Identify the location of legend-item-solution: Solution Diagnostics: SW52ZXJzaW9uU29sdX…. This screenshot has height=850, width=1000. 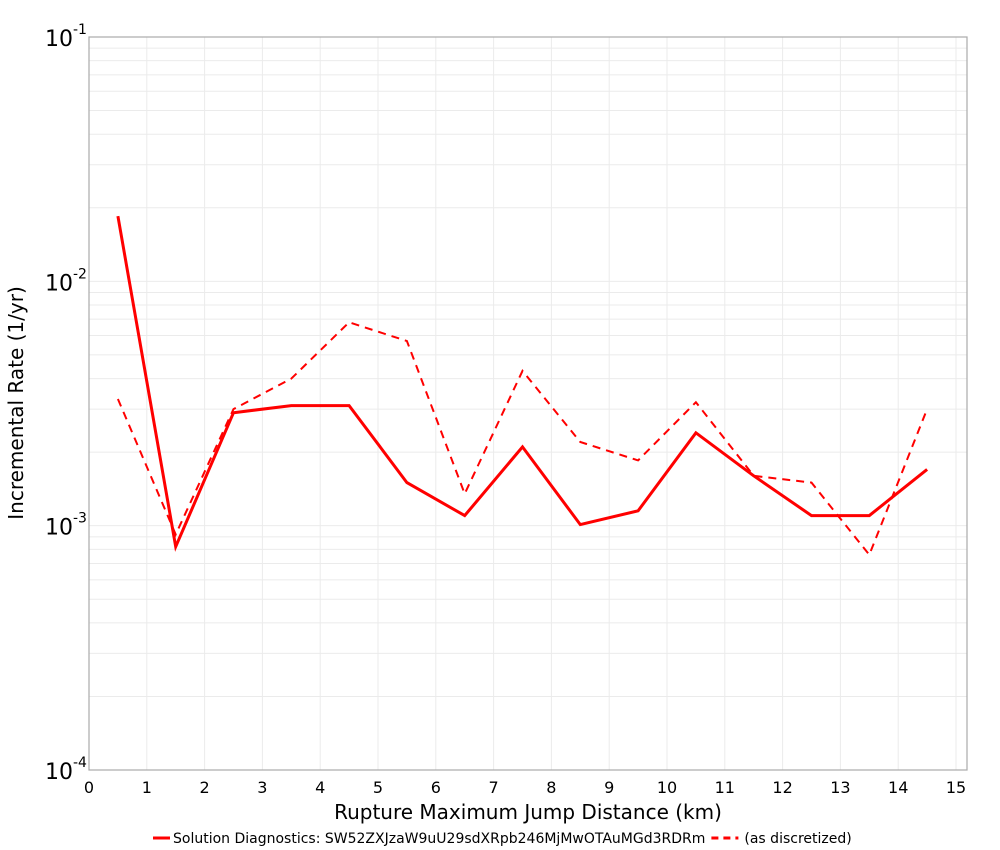
(439, 839).